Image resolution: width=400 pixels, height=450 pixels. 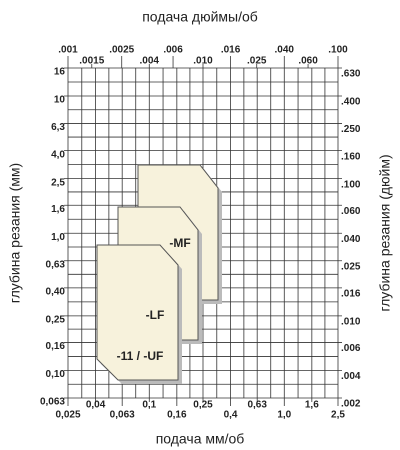 What do you see at coordinates (137, 312) in the screenshot?
I see `region` at bounding box center [137, 312].